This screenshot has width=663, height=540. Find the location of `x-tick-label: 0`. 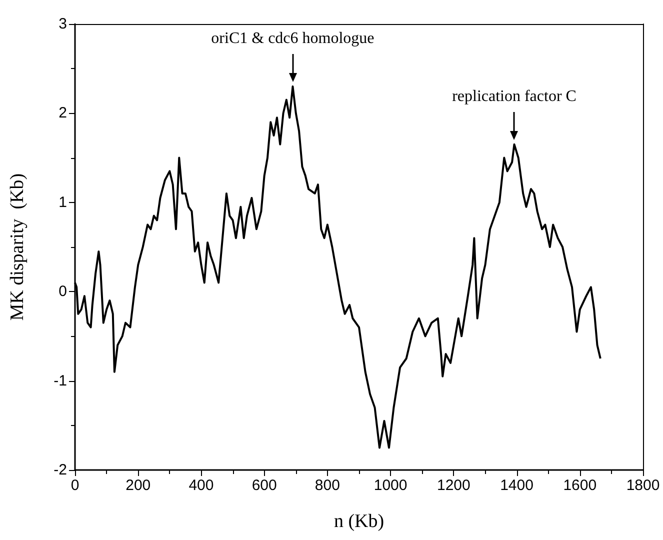

x-tick-label: 0 is located at coordinates (75, 485).